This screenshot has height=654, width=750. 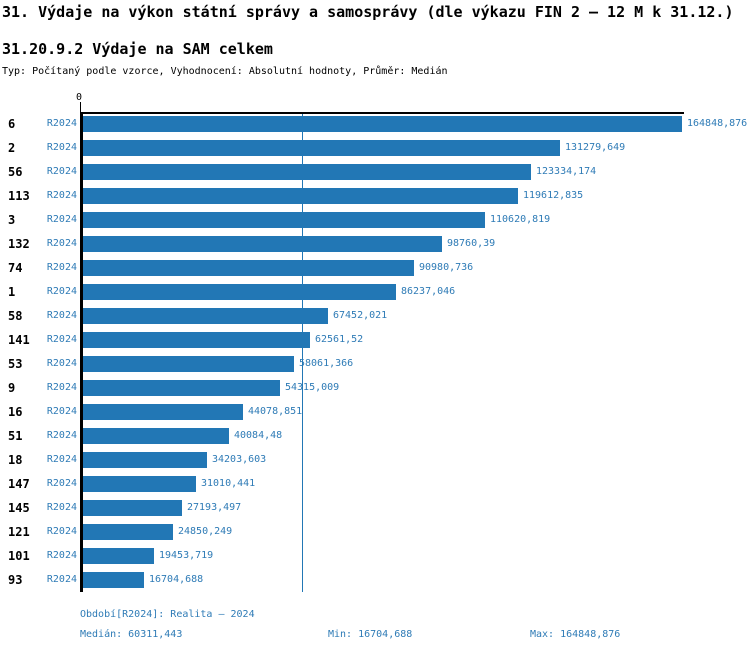 I want to click on row-category-label: 101, so click(x=19, y=556).